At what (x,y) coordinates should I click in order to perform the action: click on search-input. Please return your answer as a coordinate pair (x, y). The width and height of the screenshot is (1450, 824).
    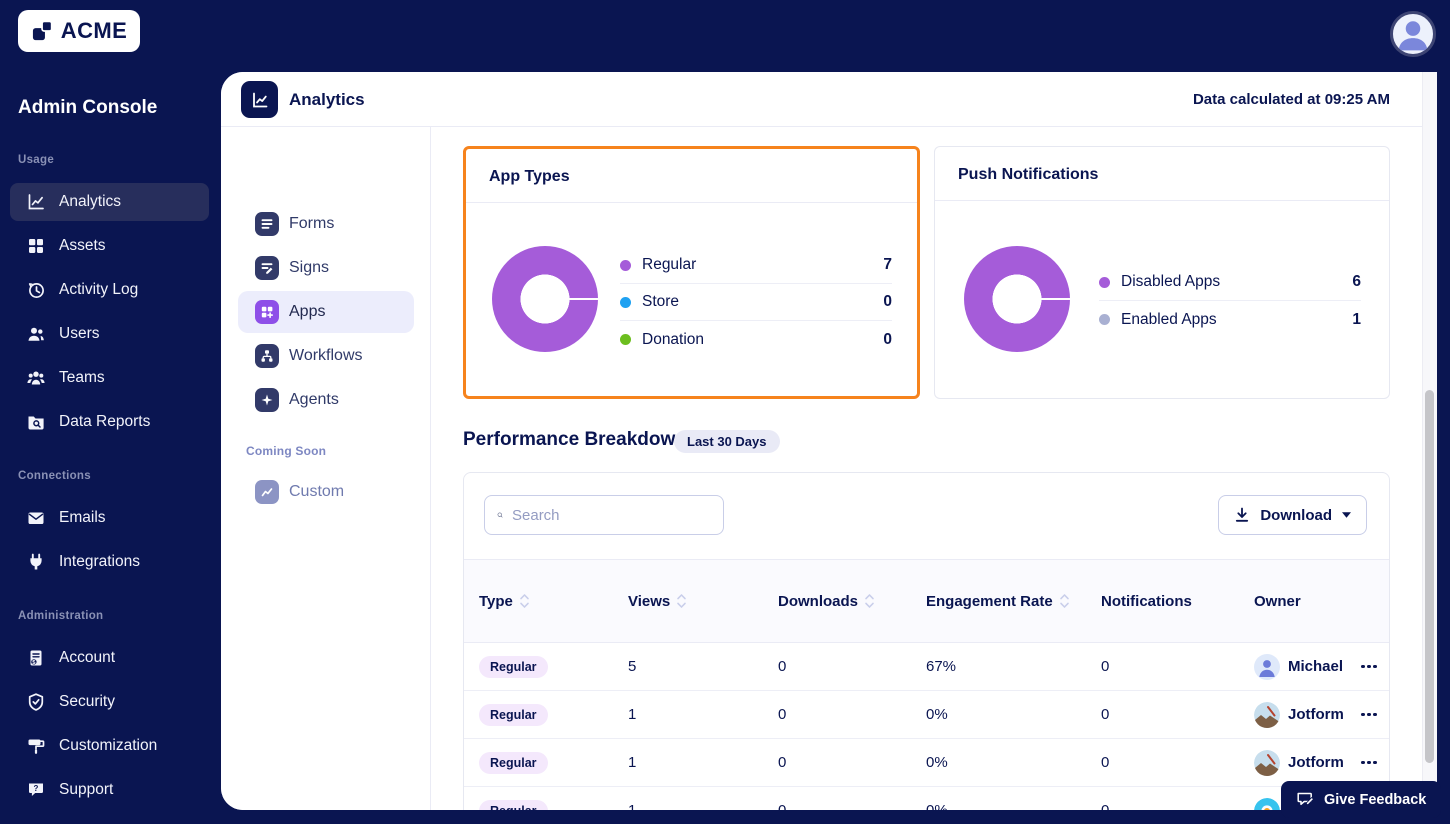
    Looking at the image, I should click on (611, 515).